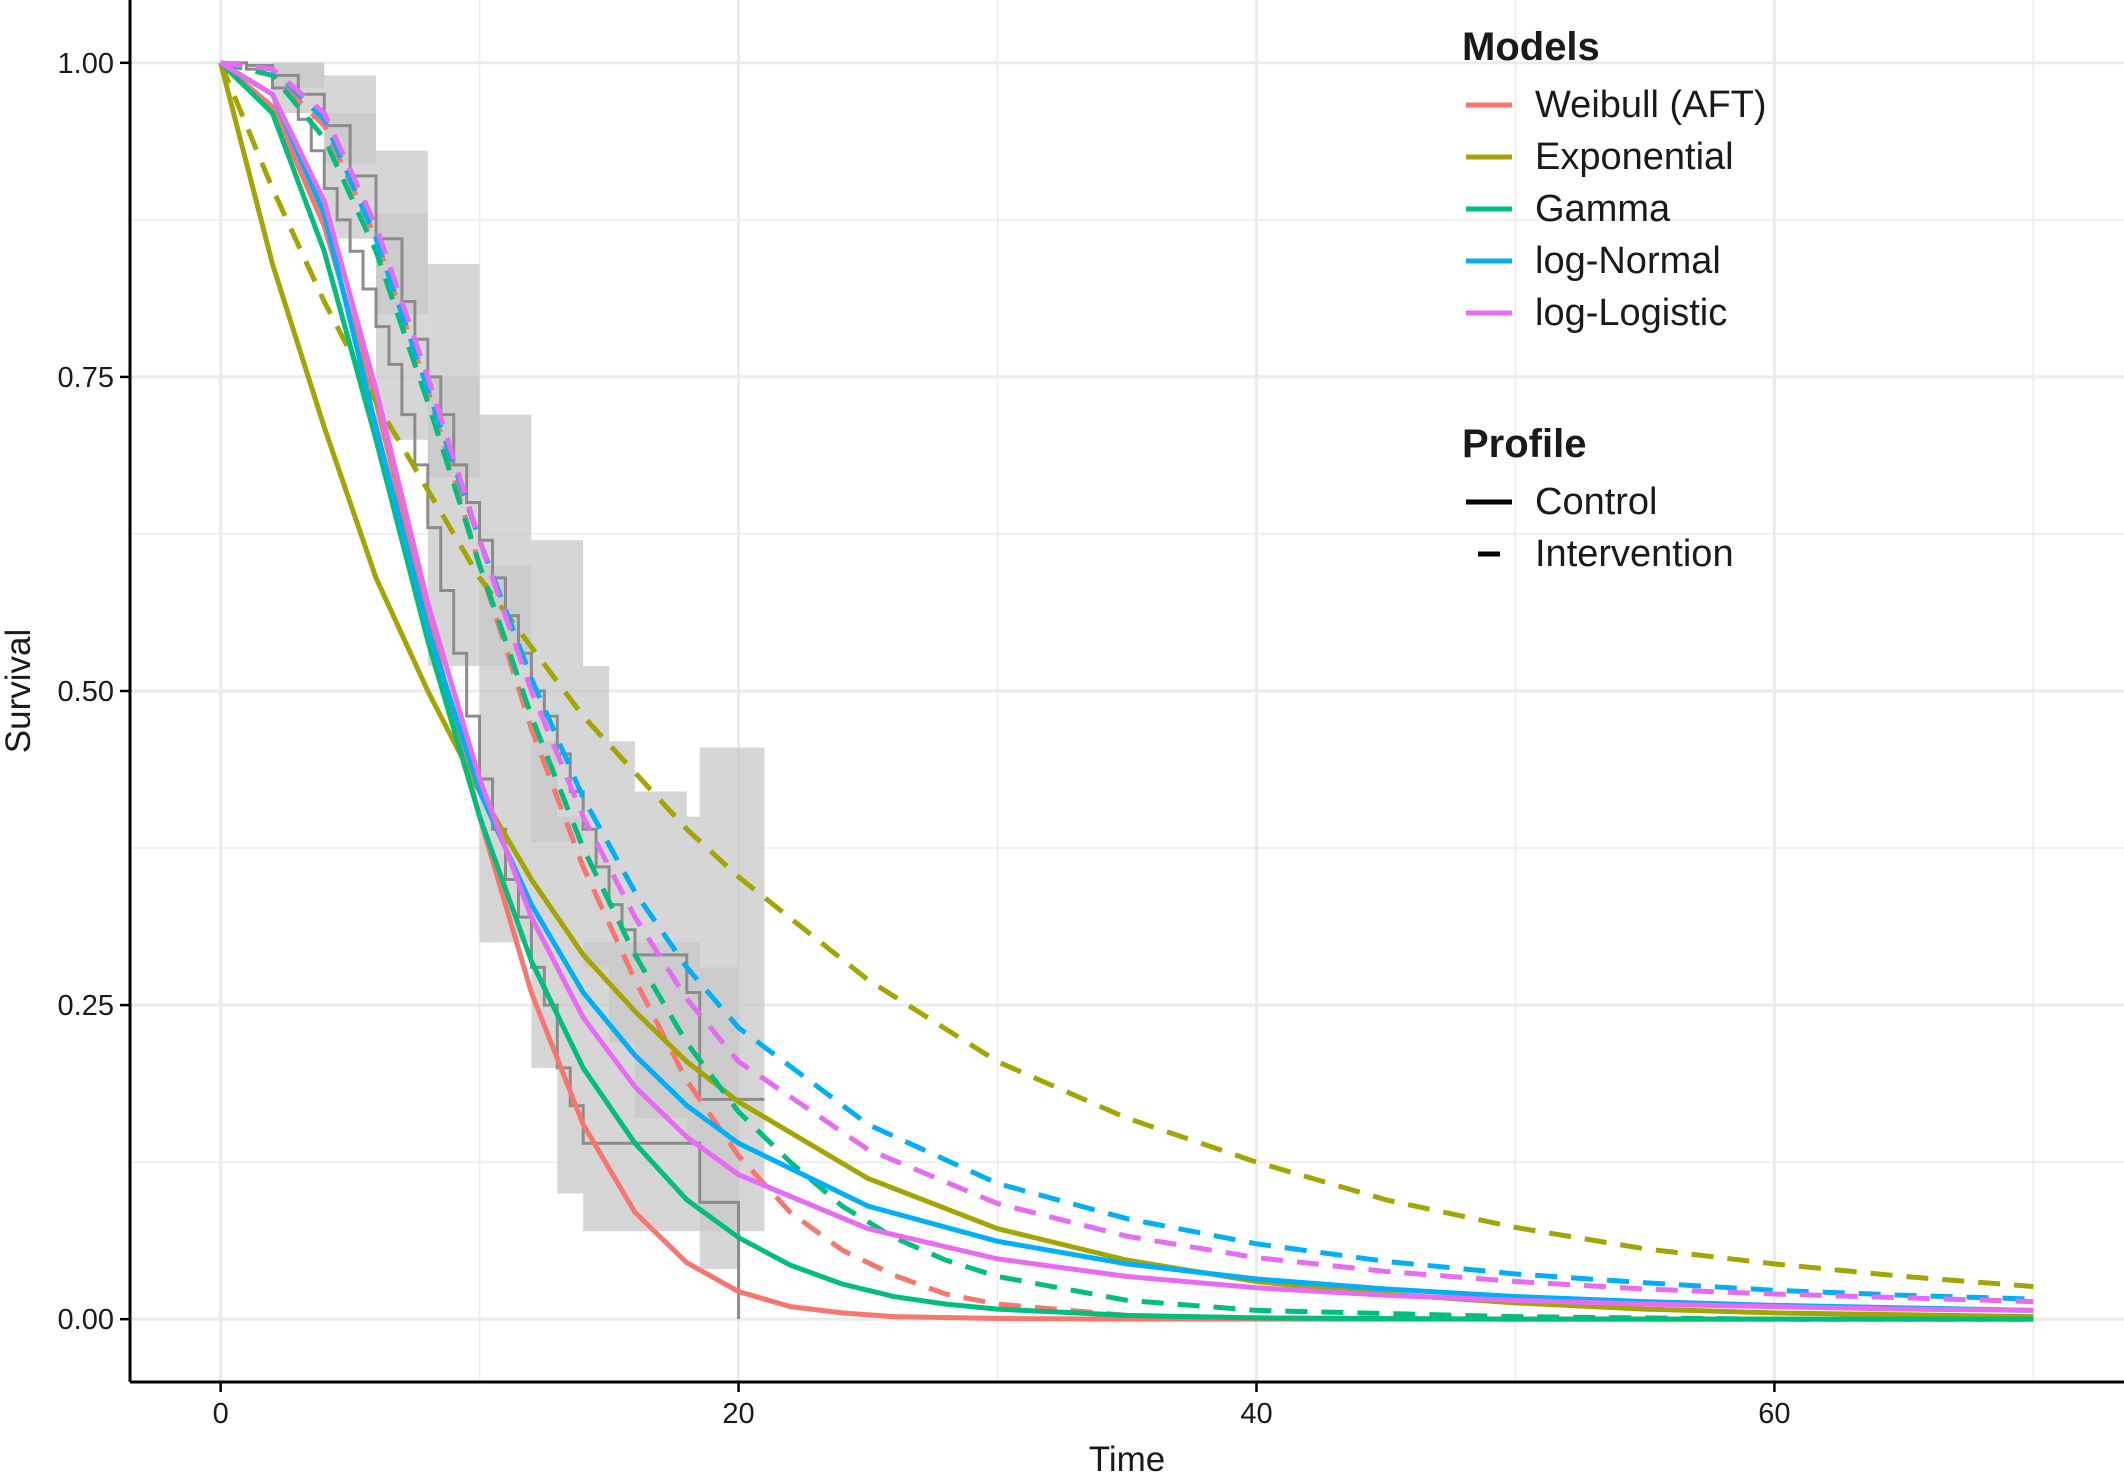 The width and height of the screenshot is (2124, 1476). Describe the element at coordinates (1596, 502) in the screenshot. I see `legend-label: Control` at that location.